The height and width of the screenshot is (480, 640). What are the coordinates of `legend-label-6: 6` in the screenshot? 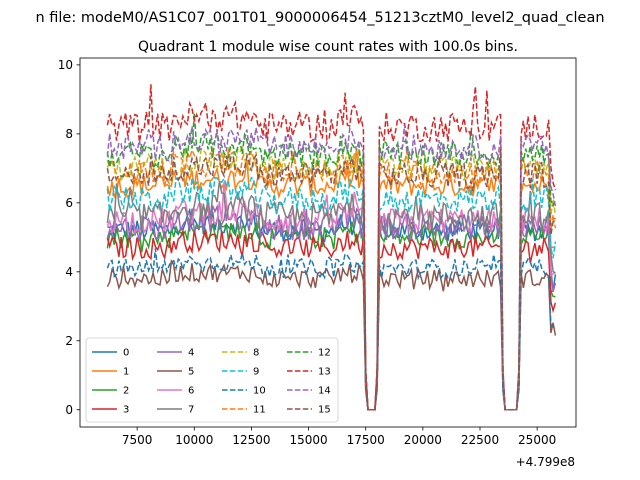 It's located at (191, 391).